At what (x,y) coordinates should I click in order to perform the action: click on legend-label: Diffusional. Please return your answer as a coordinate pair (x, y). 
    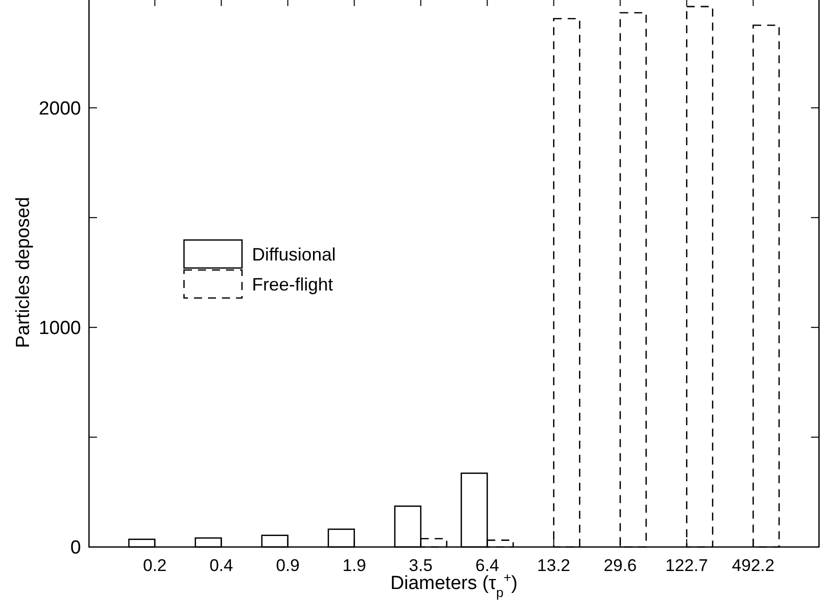
    Looking at the image, I should click on (294, 254).